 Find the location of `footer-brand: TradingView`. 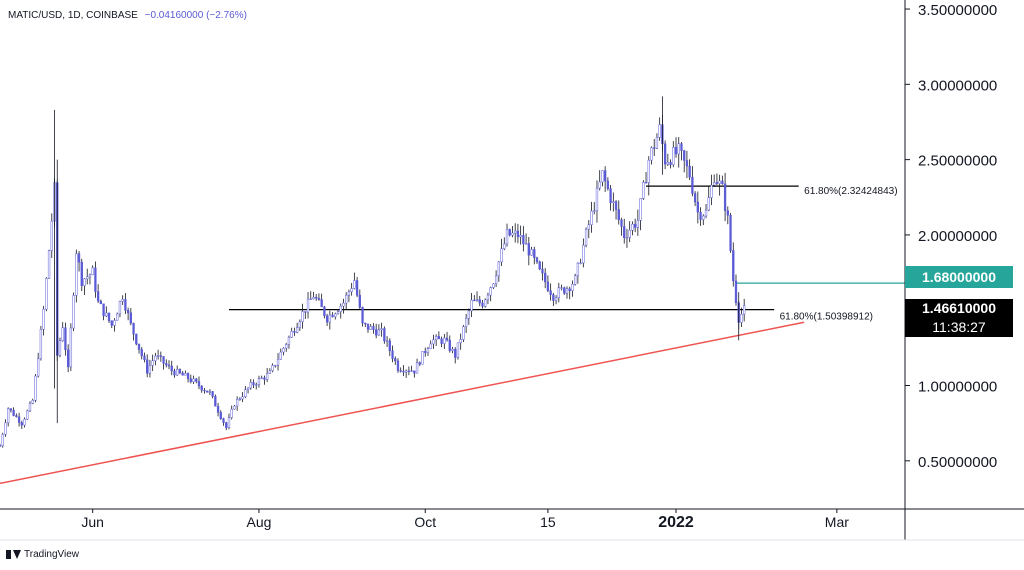

footer-brand: TradingView is located at coordinates (42, 554).